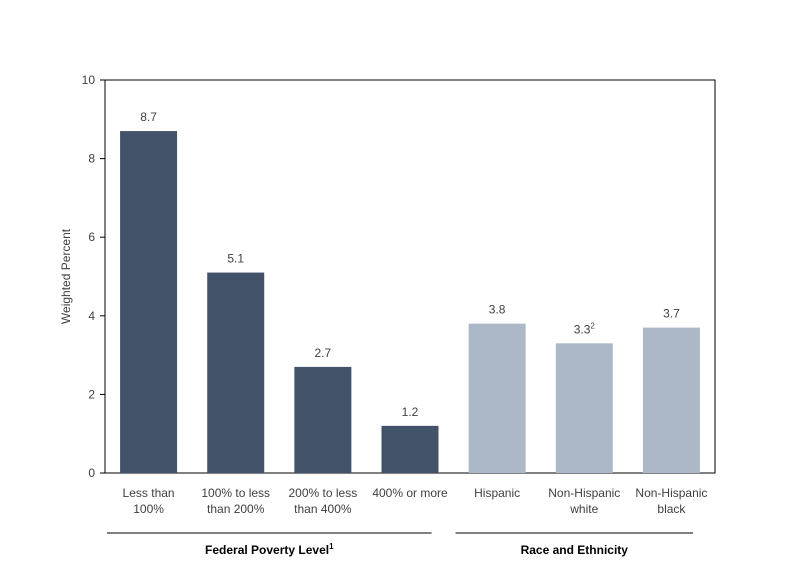 The height and width of the screenshot is (581, 800). I want to click on data-label: 1.2, so click(410, 412).